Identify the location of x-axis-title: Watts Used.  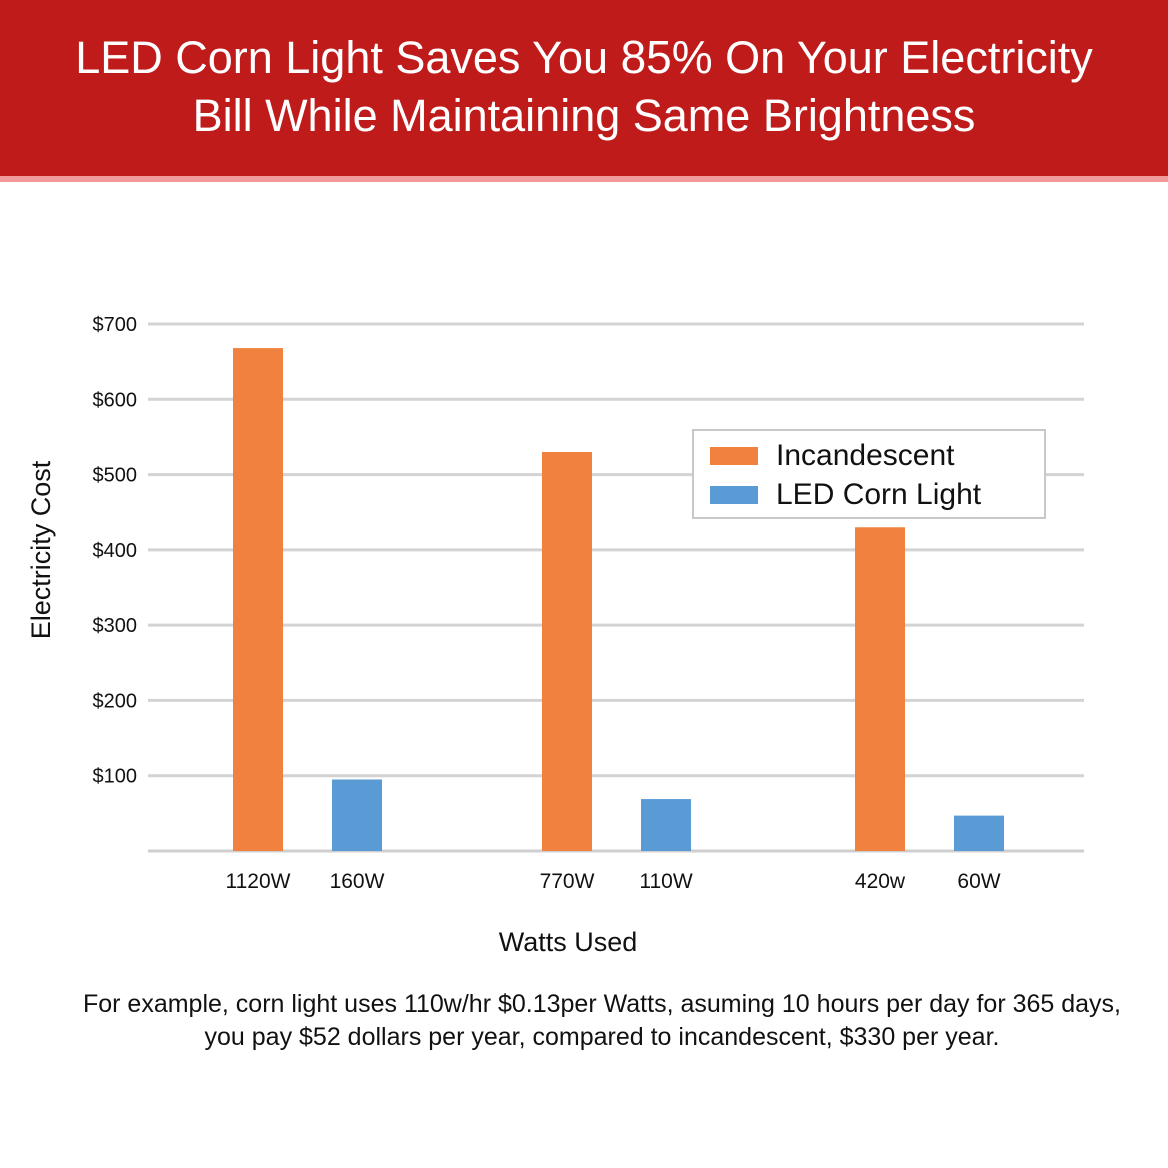
(568, 942).